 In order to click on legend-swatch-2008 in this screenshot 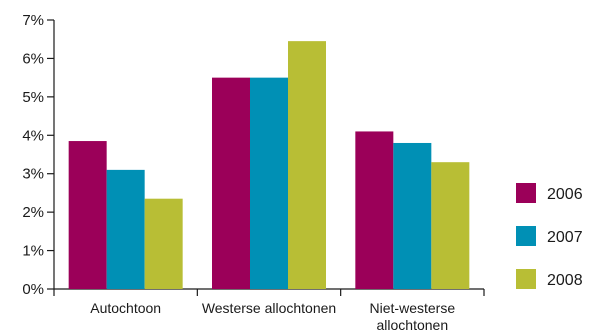, I will do `click(526, 279)`.